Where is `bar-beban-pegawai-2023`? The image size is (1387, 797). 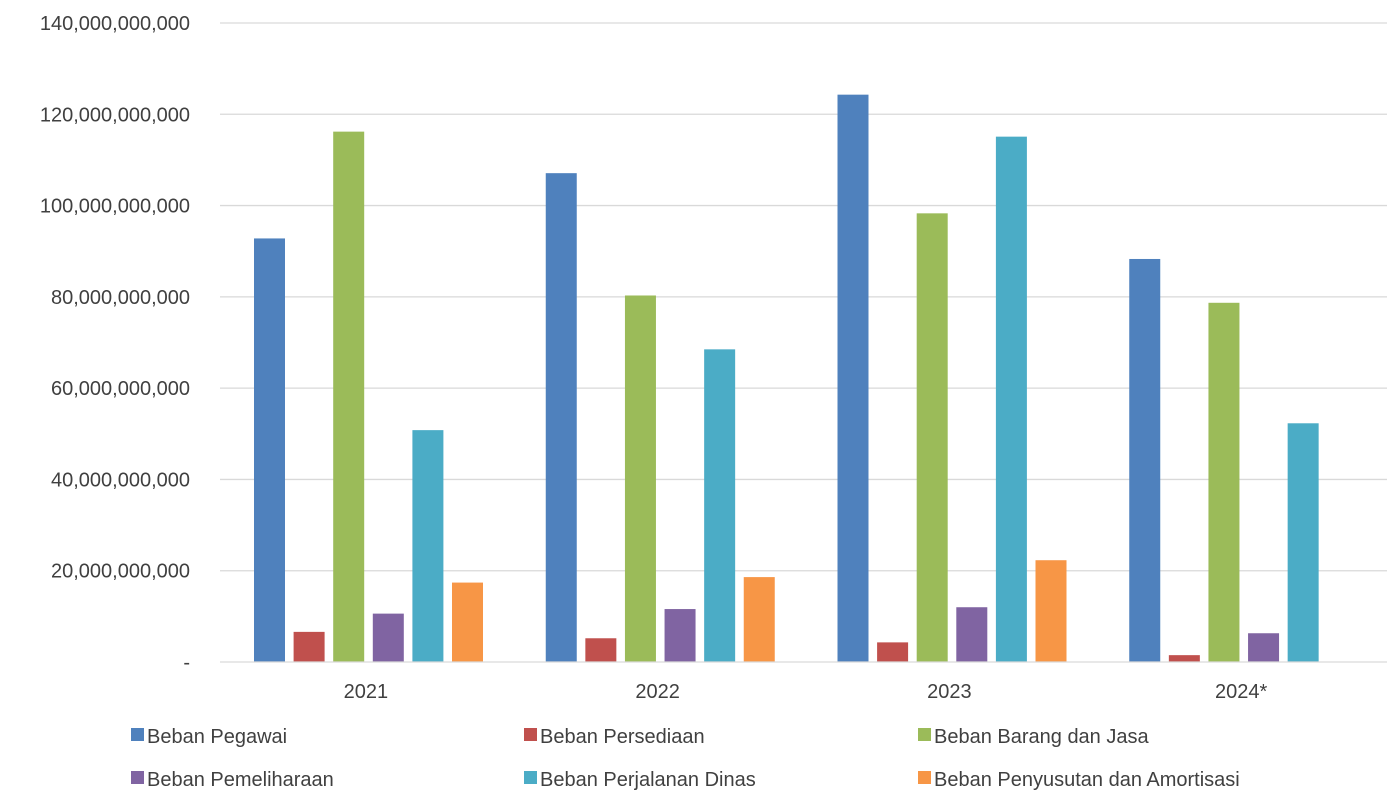
bar-beban-pegawai-2023 is located at coordinates (853, 378).